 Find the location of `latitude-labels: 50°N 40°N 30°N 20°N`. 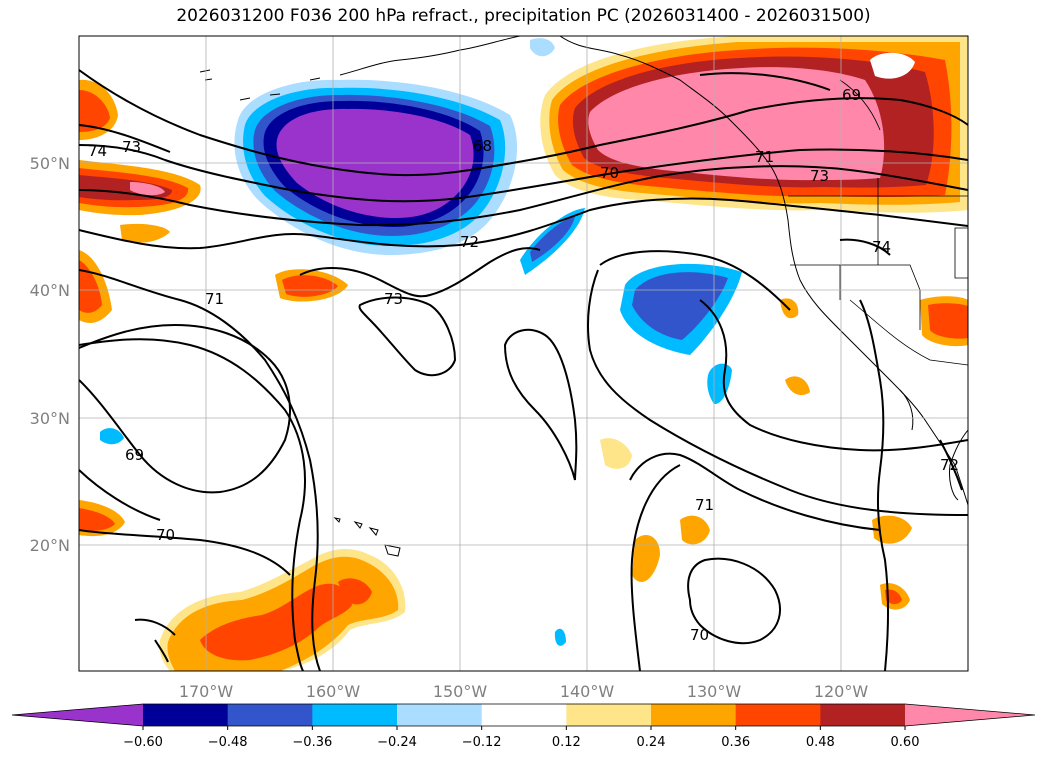

latitude-labels: 50°N 40°N 30°N 20°N is located at coordinates (50, 354).